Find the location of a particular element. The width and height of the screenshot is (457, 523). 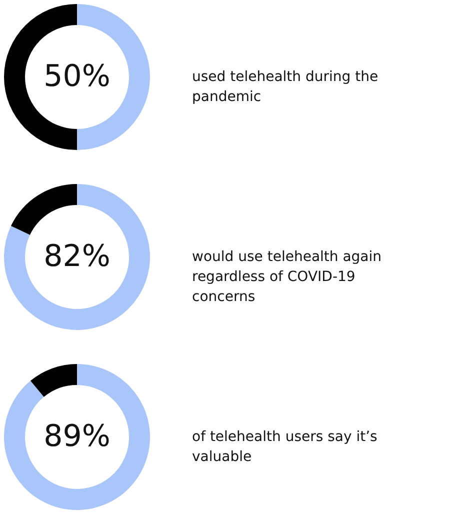

data-label: 89% is located at coordinates (77, 436).